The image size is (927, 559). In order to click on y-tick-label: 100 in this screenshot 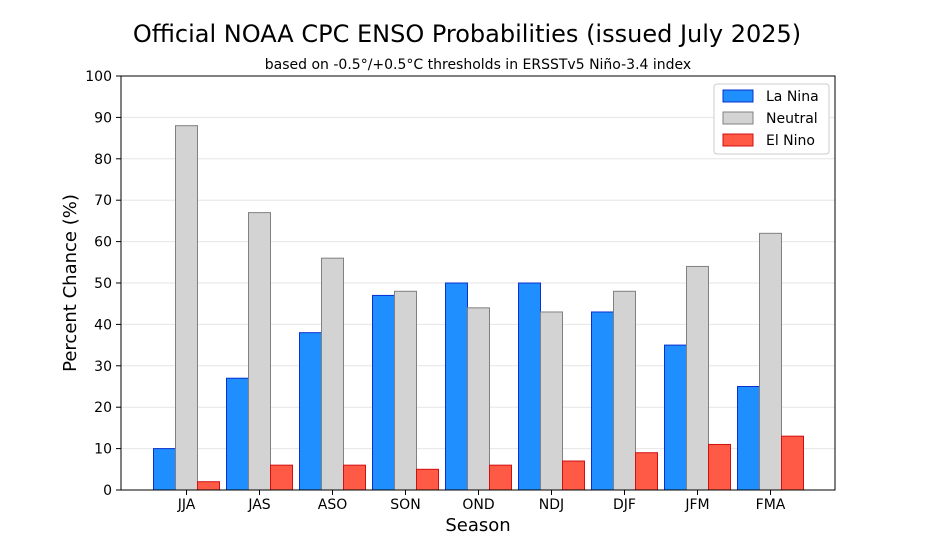, I will do `click(98, 77)`.